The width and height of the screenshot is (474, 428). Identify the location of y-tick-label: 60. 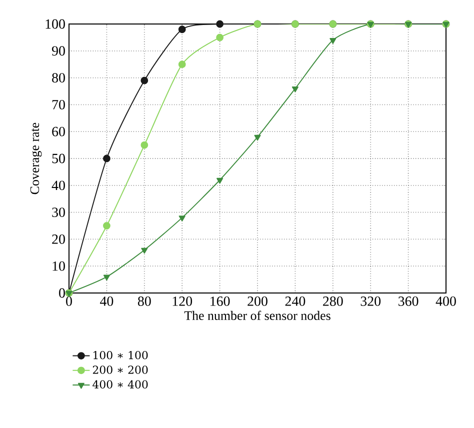
(58, 131).